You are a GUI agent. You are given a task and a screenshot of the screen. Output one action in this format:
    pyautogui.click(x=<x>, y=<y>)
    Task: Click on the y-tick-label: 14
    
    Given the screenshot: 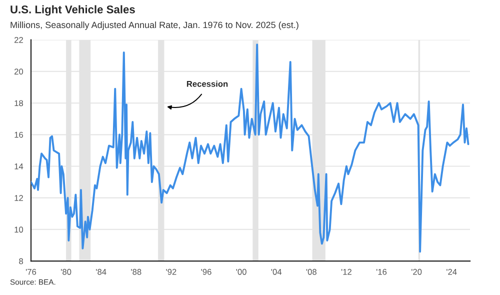 What is the action you would take?
    pyautogui.click(x=19, y=167)
    